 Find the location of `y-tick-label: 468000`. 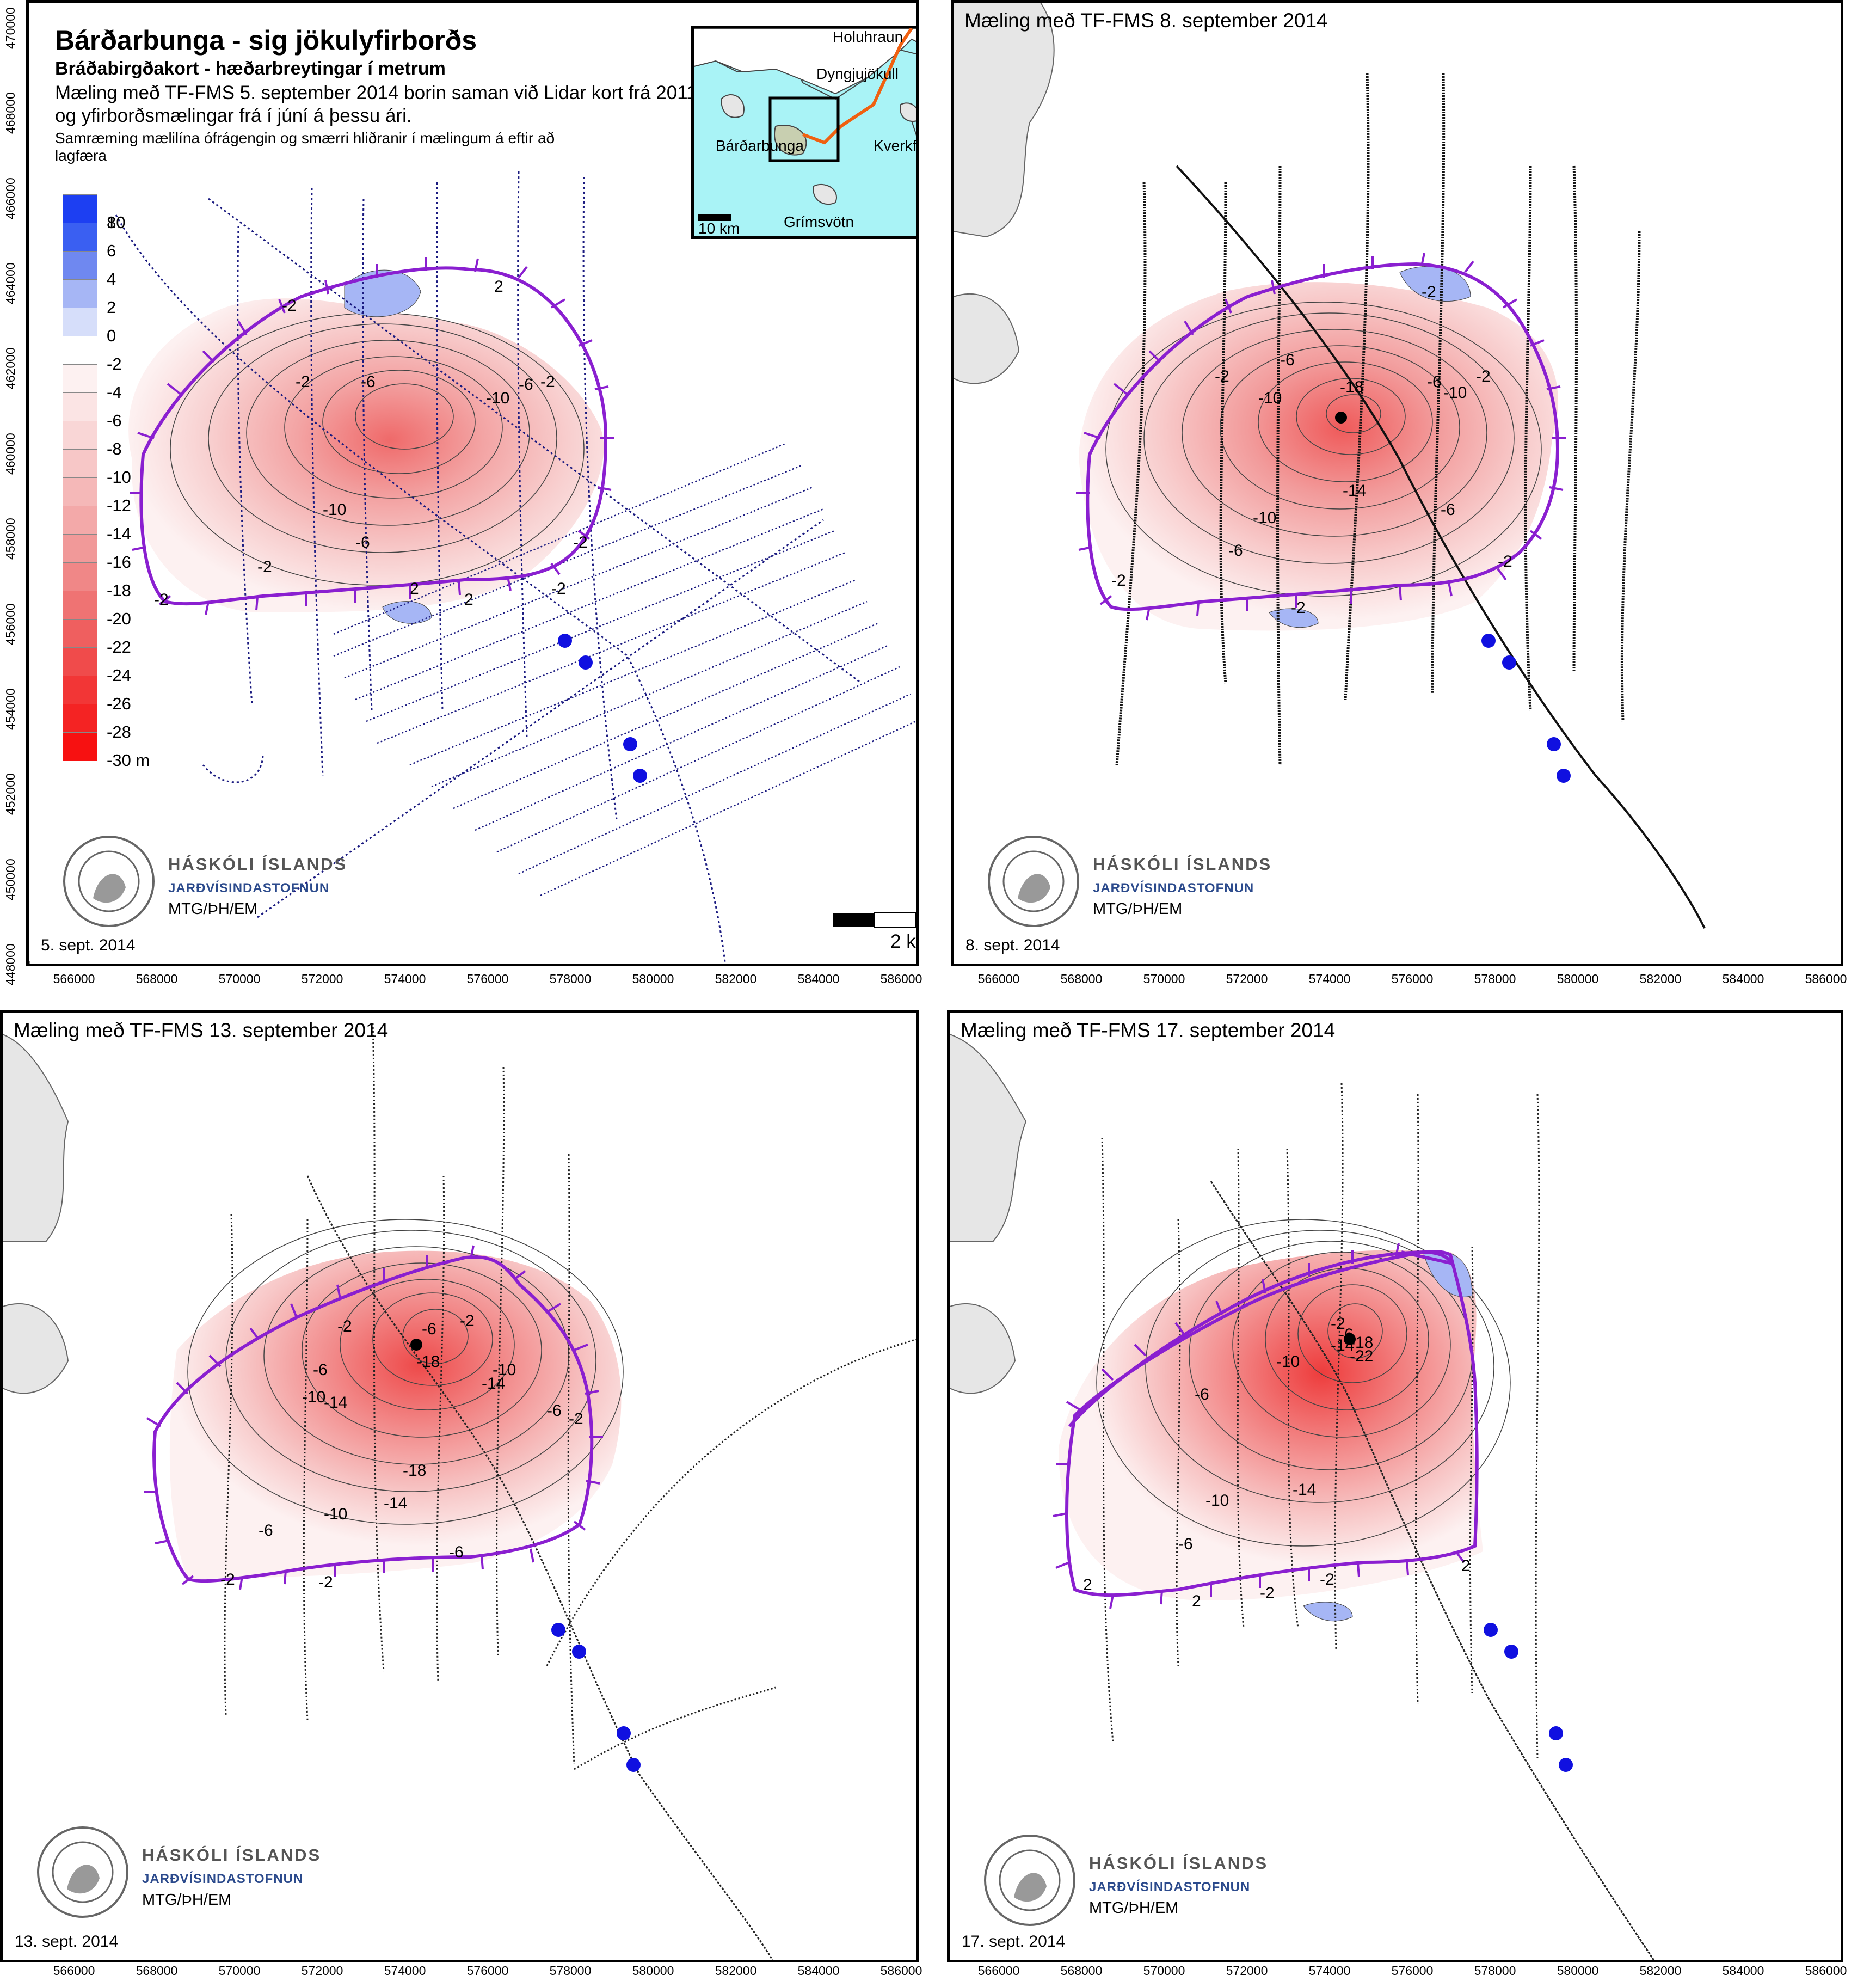

y-tick-label: 468000 is located at coordinates (10, 113).